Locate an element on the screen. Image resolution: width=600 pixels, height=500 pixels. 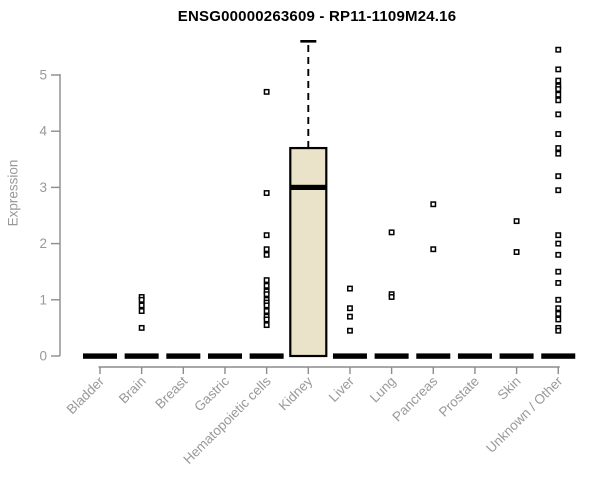
chart-title: ENSG00000263609 - RP11-1109M24.16 is located at coordinates (317, 16).